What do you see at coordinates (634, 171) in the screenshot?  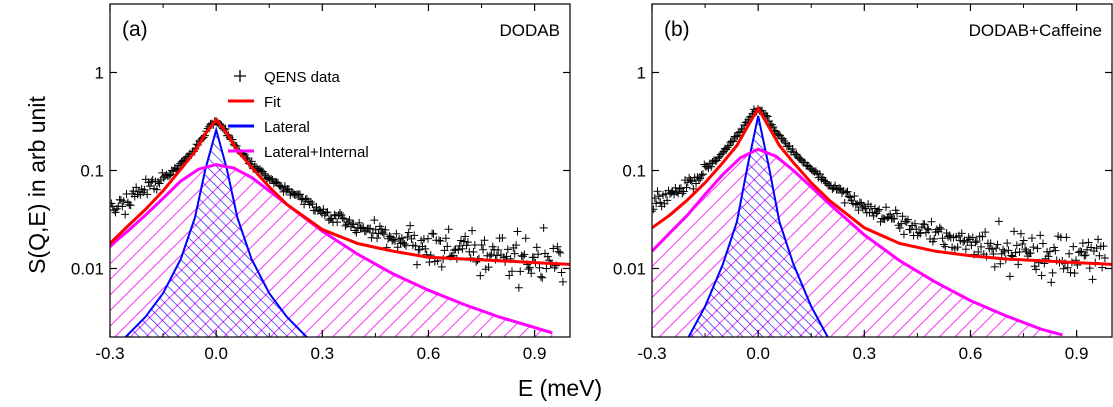 I see `y-tick-label: 0.1` at bounding box center [634, 171].